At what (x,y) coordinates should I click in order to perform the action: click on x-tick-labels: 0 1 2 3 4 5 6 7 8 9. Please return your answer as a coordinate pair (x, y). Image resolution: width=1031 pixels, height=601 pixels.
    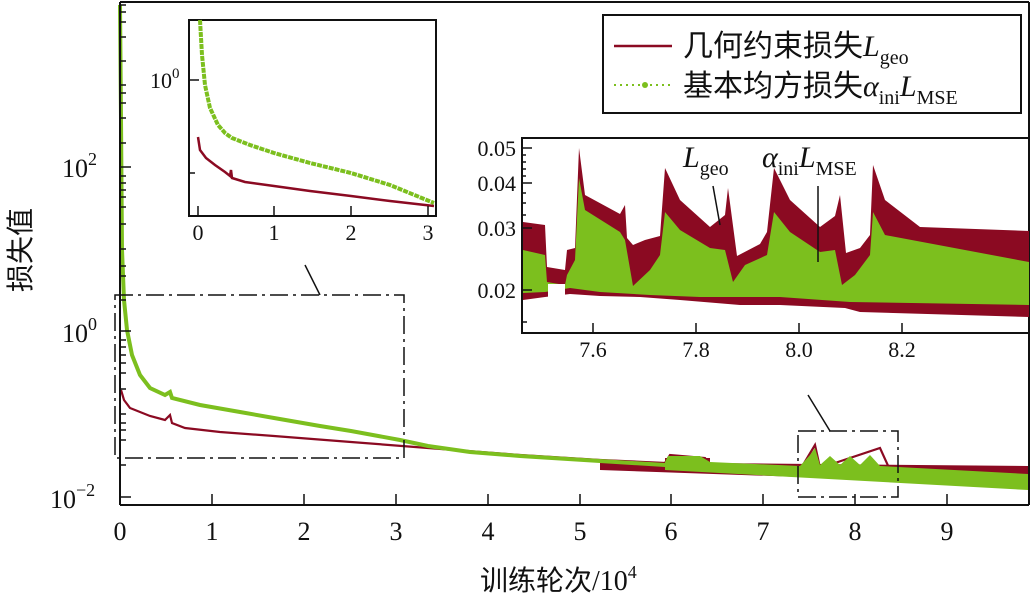
    Looking at the image, I should click on (534, 531).